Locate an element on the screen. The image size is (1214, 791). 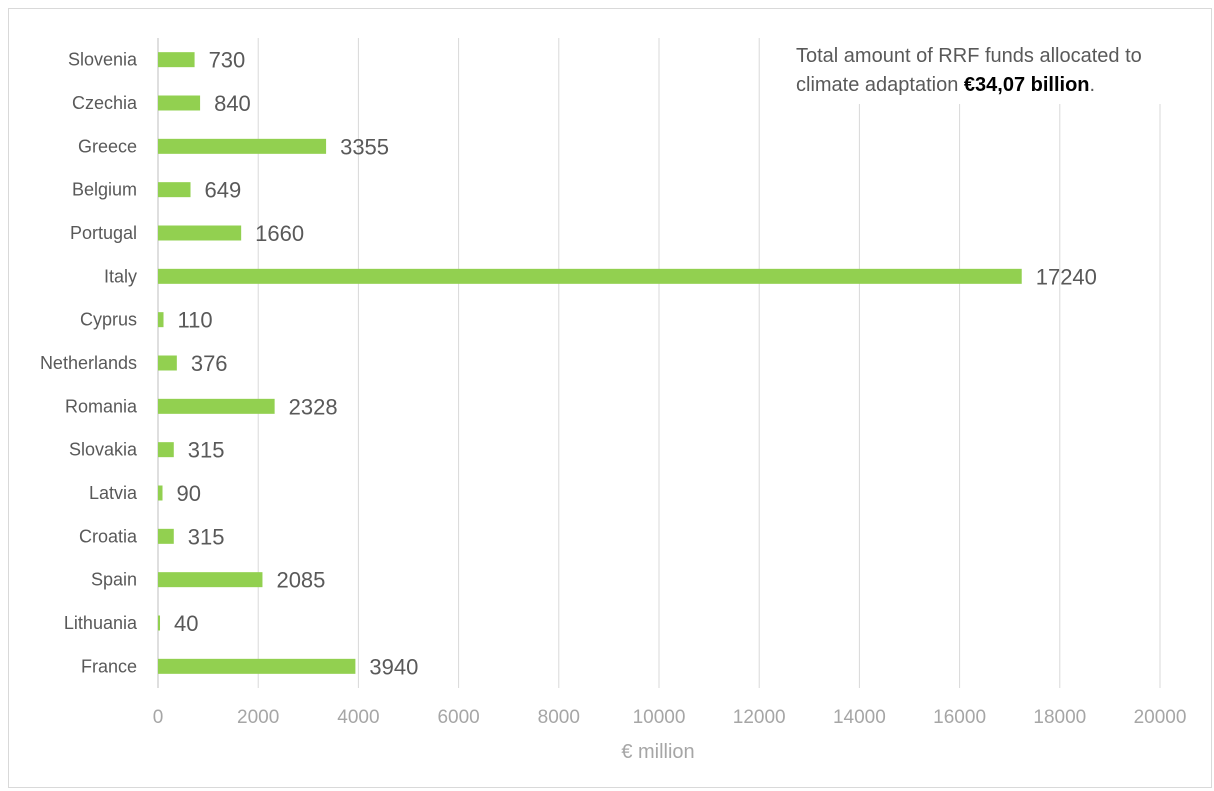
value-label-croatia: 315 is located at coordinates (206, 536).